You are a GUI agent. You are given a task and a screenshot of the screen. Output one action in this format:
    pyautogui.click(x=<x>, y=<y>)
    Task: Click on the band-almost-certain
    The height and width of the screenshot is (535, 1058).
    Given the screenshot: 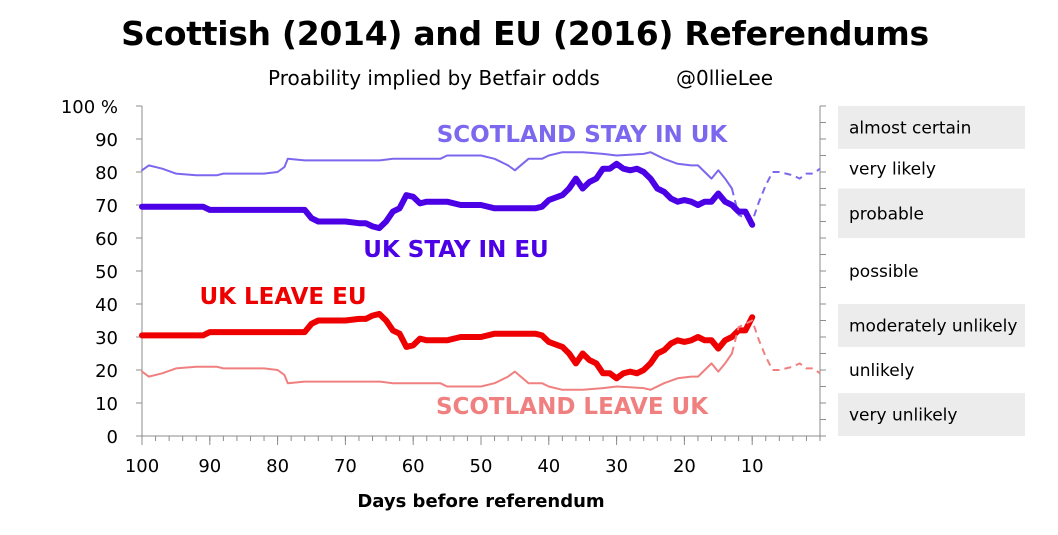 What is the action you would take?
    pyautogui.click(x=931, y=127)
    